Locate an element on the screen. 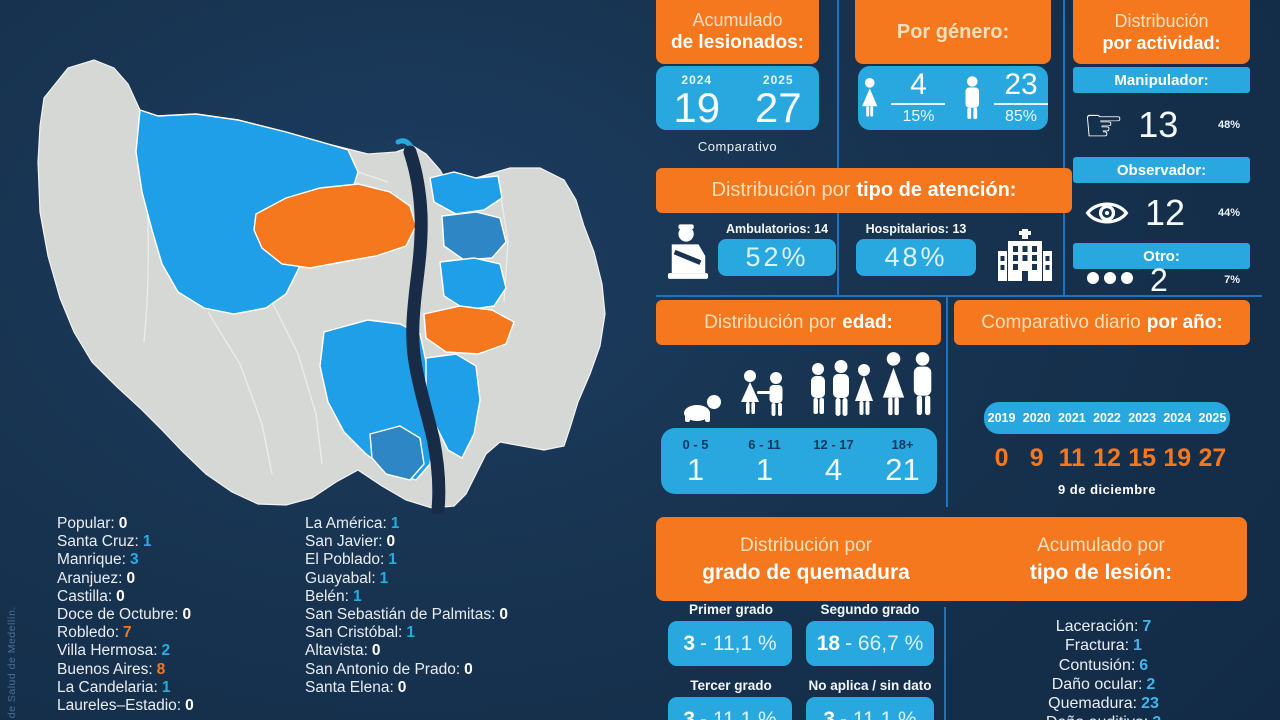  daily-title-bold: por año: is located at coordinates (1184, 322).